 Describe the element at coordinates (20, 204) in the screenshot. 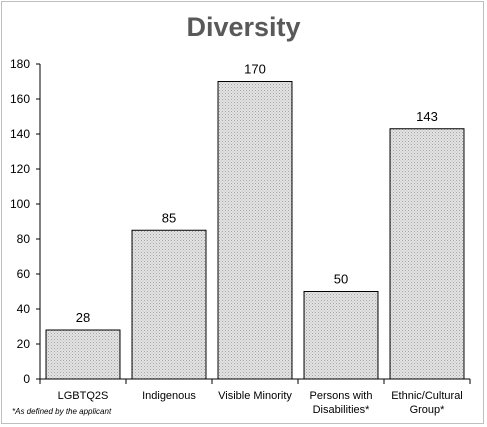

I see `y-tick-label: 100` at that location.